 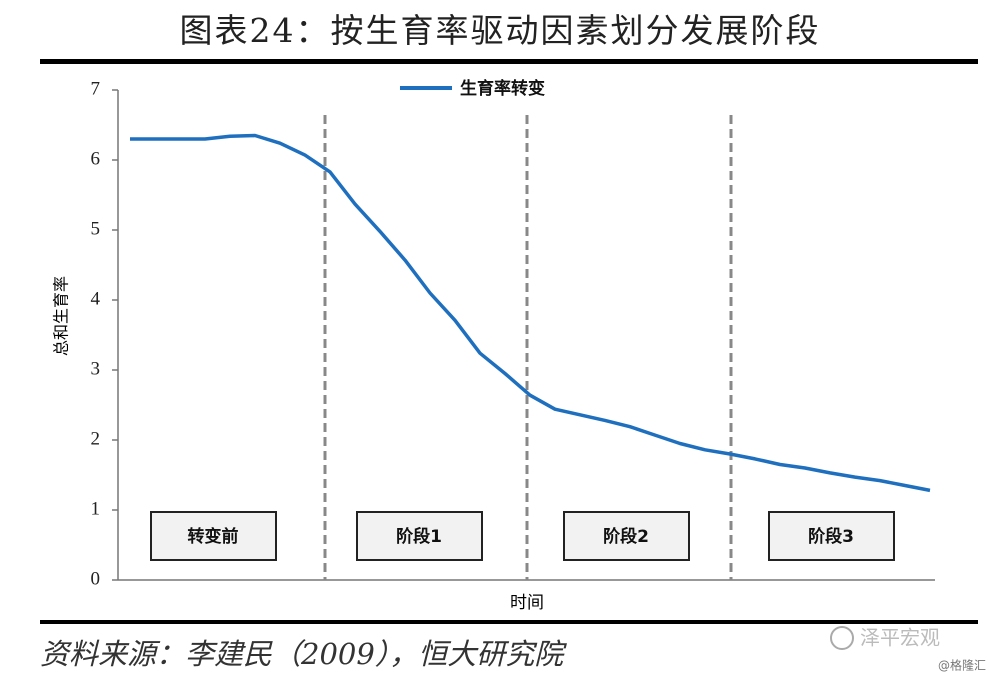 What do you see at coordinates (962, 665) in the screenshot?
I see `credit: @格隆汇` at bounding box center [962, 665].